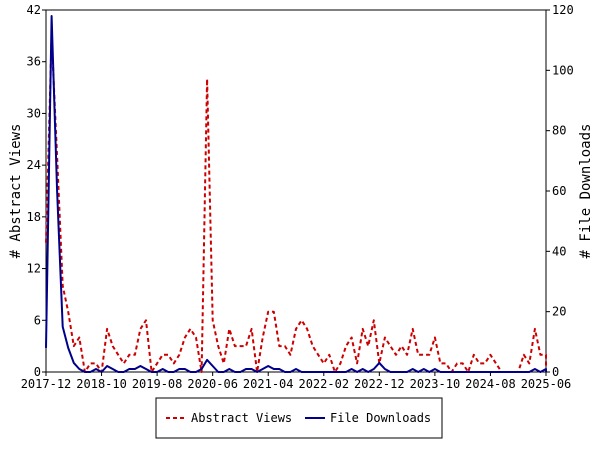  What do you see at coordinates (435, 384) in the screenshot?
I see `x-tick-label: 2023-10` at bounding box center [435, 384].